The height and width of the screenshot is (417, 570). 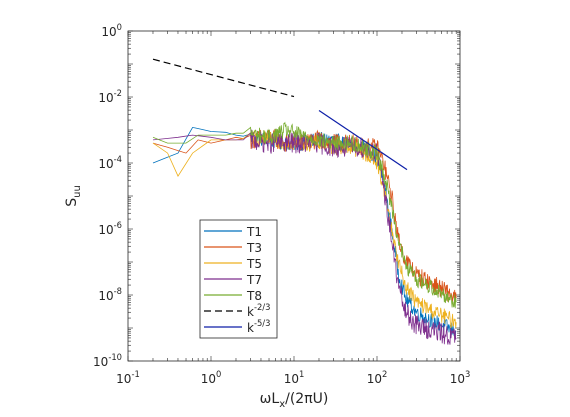 What do you see at coordinates (460, 377) in the screenshot?
I see `x-tick-label: 10³` at bounding box center [460, 377].